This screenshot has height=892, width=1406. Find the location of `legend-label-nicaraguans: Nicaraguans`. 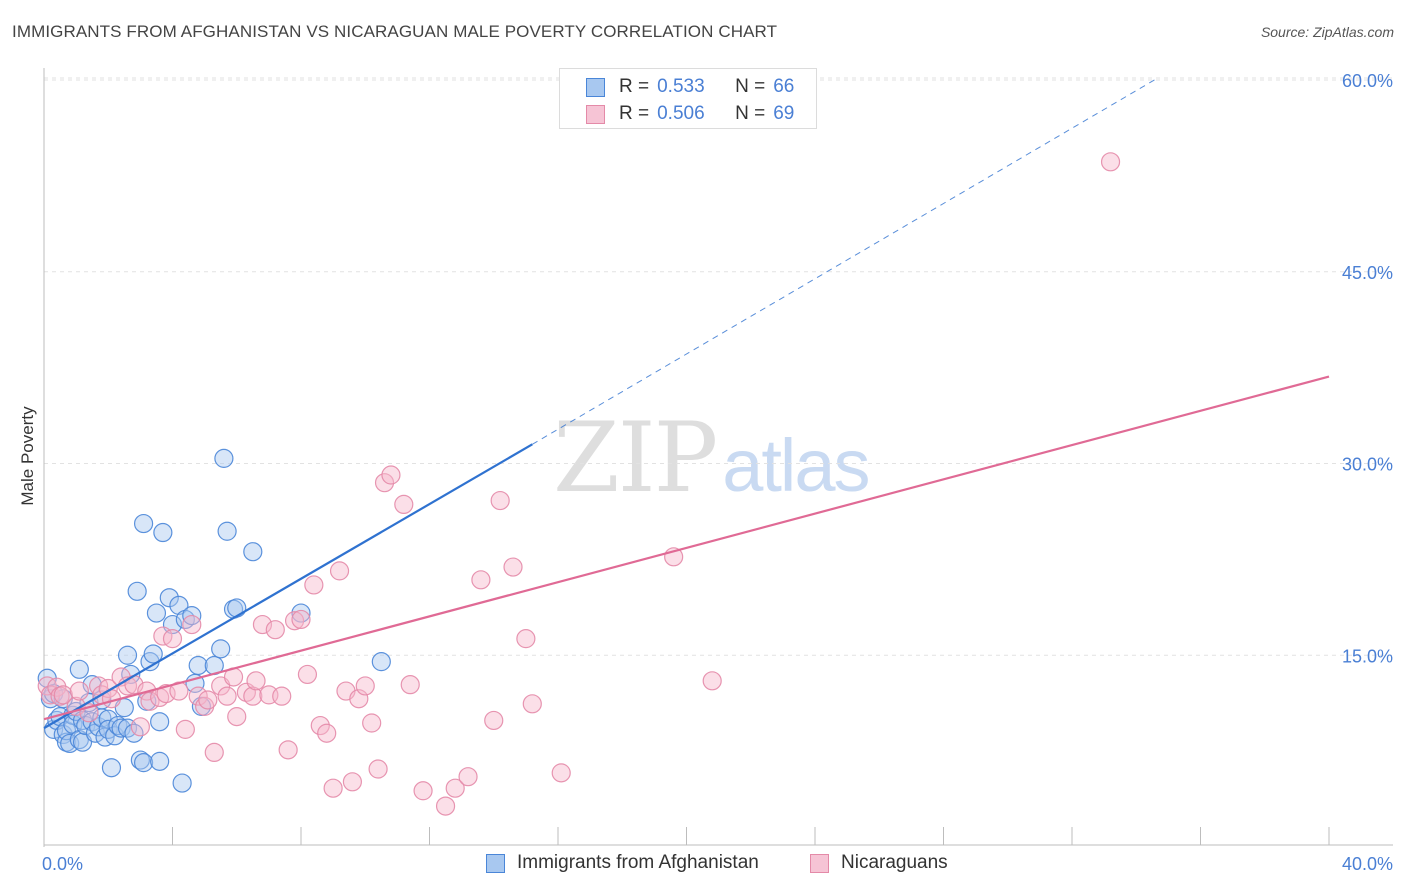

legend-label-nicaraguans: Nicaraguans is located at coordinates (894, 862).